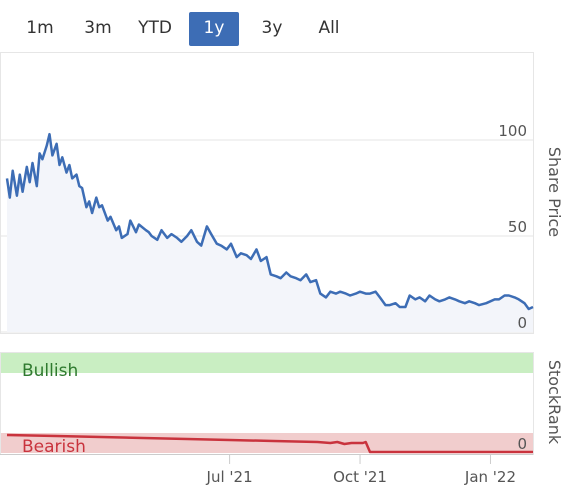 The height and width of the screenshot is (496, 572). Describe the element at coordinates (50, 371) in the screenshot. I see `bullish-label: Bullish` at that location.